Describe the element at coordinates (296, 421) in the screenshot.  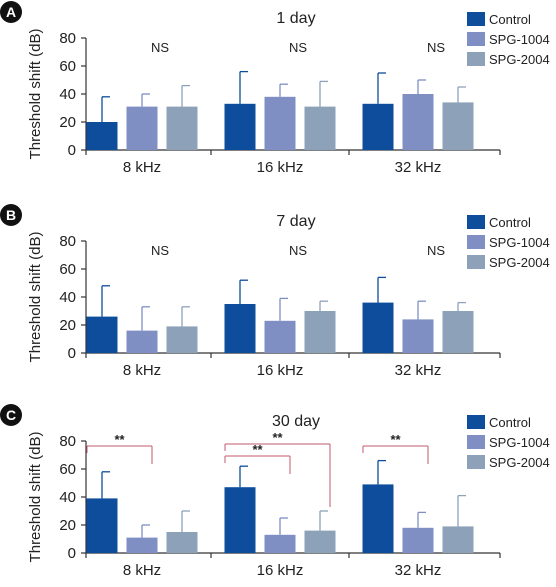
I see `panel-title: 30 day` at that location.